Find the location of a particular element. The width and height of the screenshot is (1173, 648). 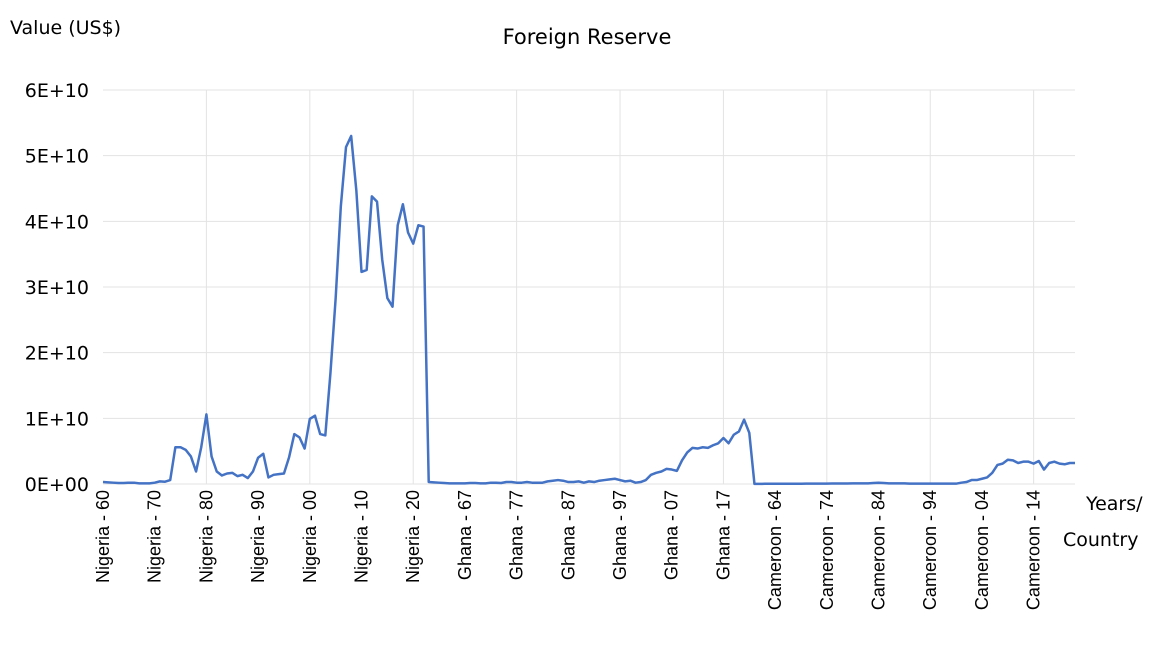

x-tick-label: Ghana - 97 is located at coordinates (620, 535).